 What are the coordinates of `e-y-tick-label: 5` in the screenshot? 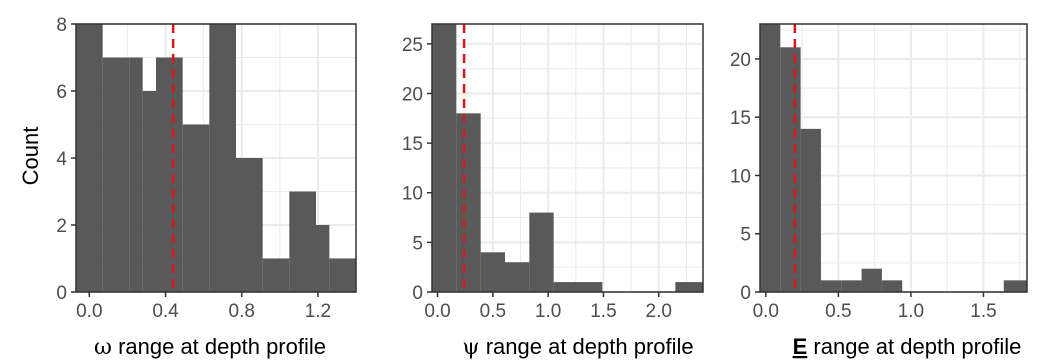 It's located at (745, 235).